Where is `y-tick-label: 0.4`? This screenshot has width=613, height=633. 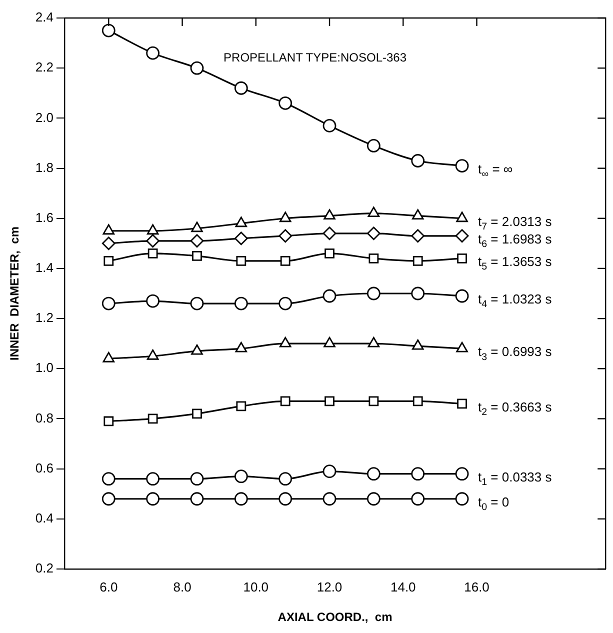
y-tick-label: 0.4 is located at coordinates (44, 518).